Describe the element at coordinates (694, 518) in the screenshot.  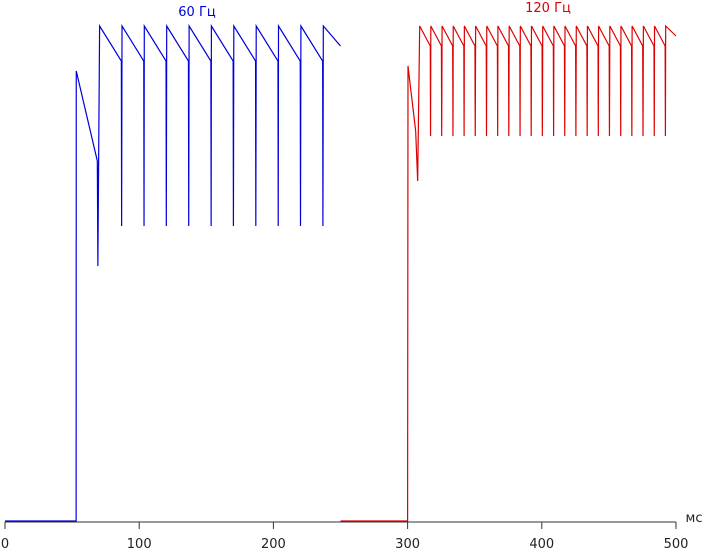
I see `x-axis-unit: мс` at that location.